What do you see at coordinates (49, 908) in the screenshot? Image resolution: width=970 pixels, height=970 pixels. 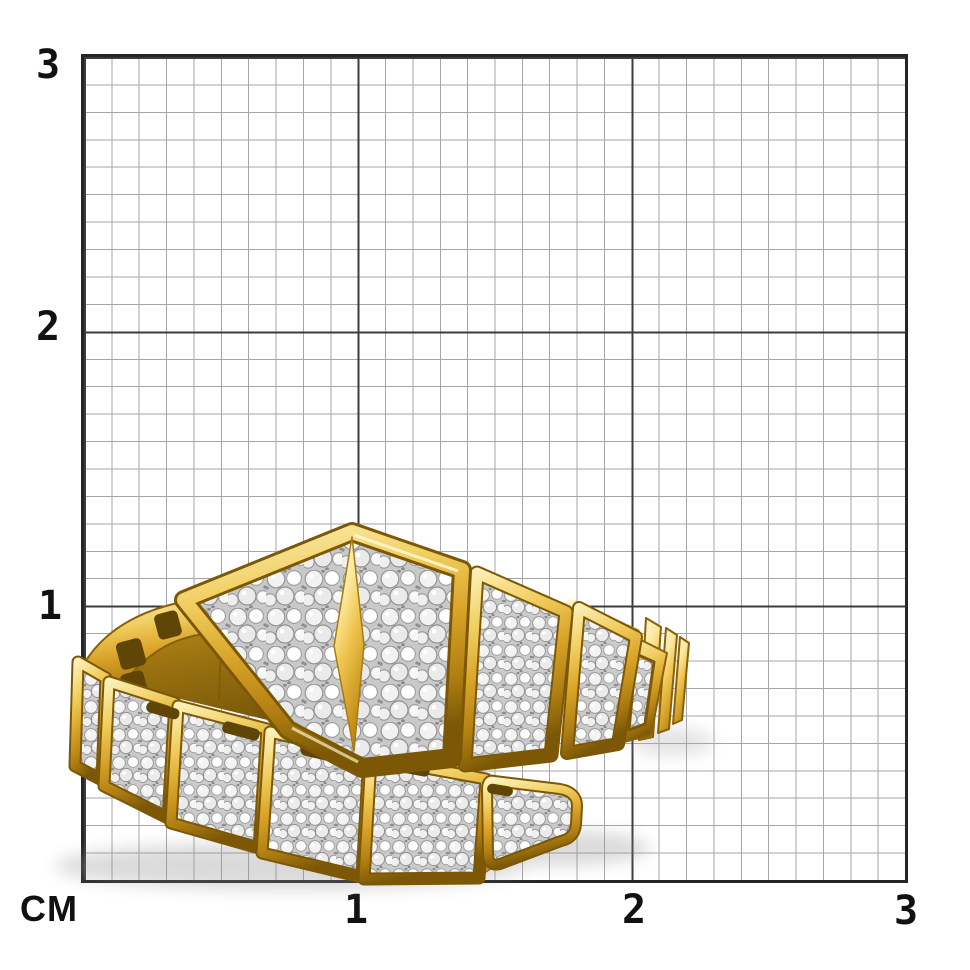 I see `unit-label: CM` at bounding box center [49, 908].